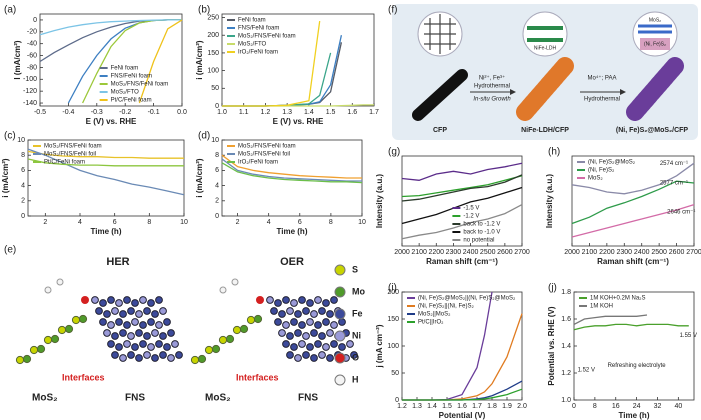 This screenshot has height=420, width=701. Describe the element at coordinates (674, 164) in the screenshot. I see `annotation: 2574 cm⁻¹` at that location.